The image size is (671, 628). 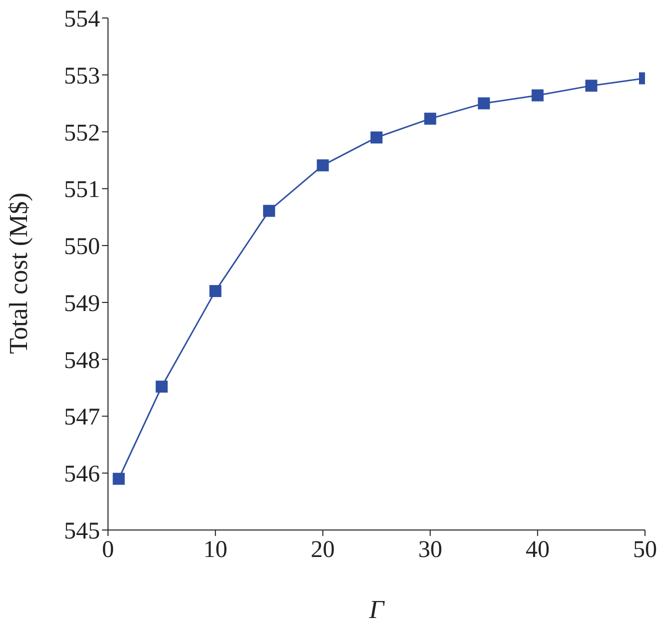 What do you see at coordinates (19, 273) in the screenshot?
I see `y-axis-title: Total cost (M$)` at bounding box center [19, 273].